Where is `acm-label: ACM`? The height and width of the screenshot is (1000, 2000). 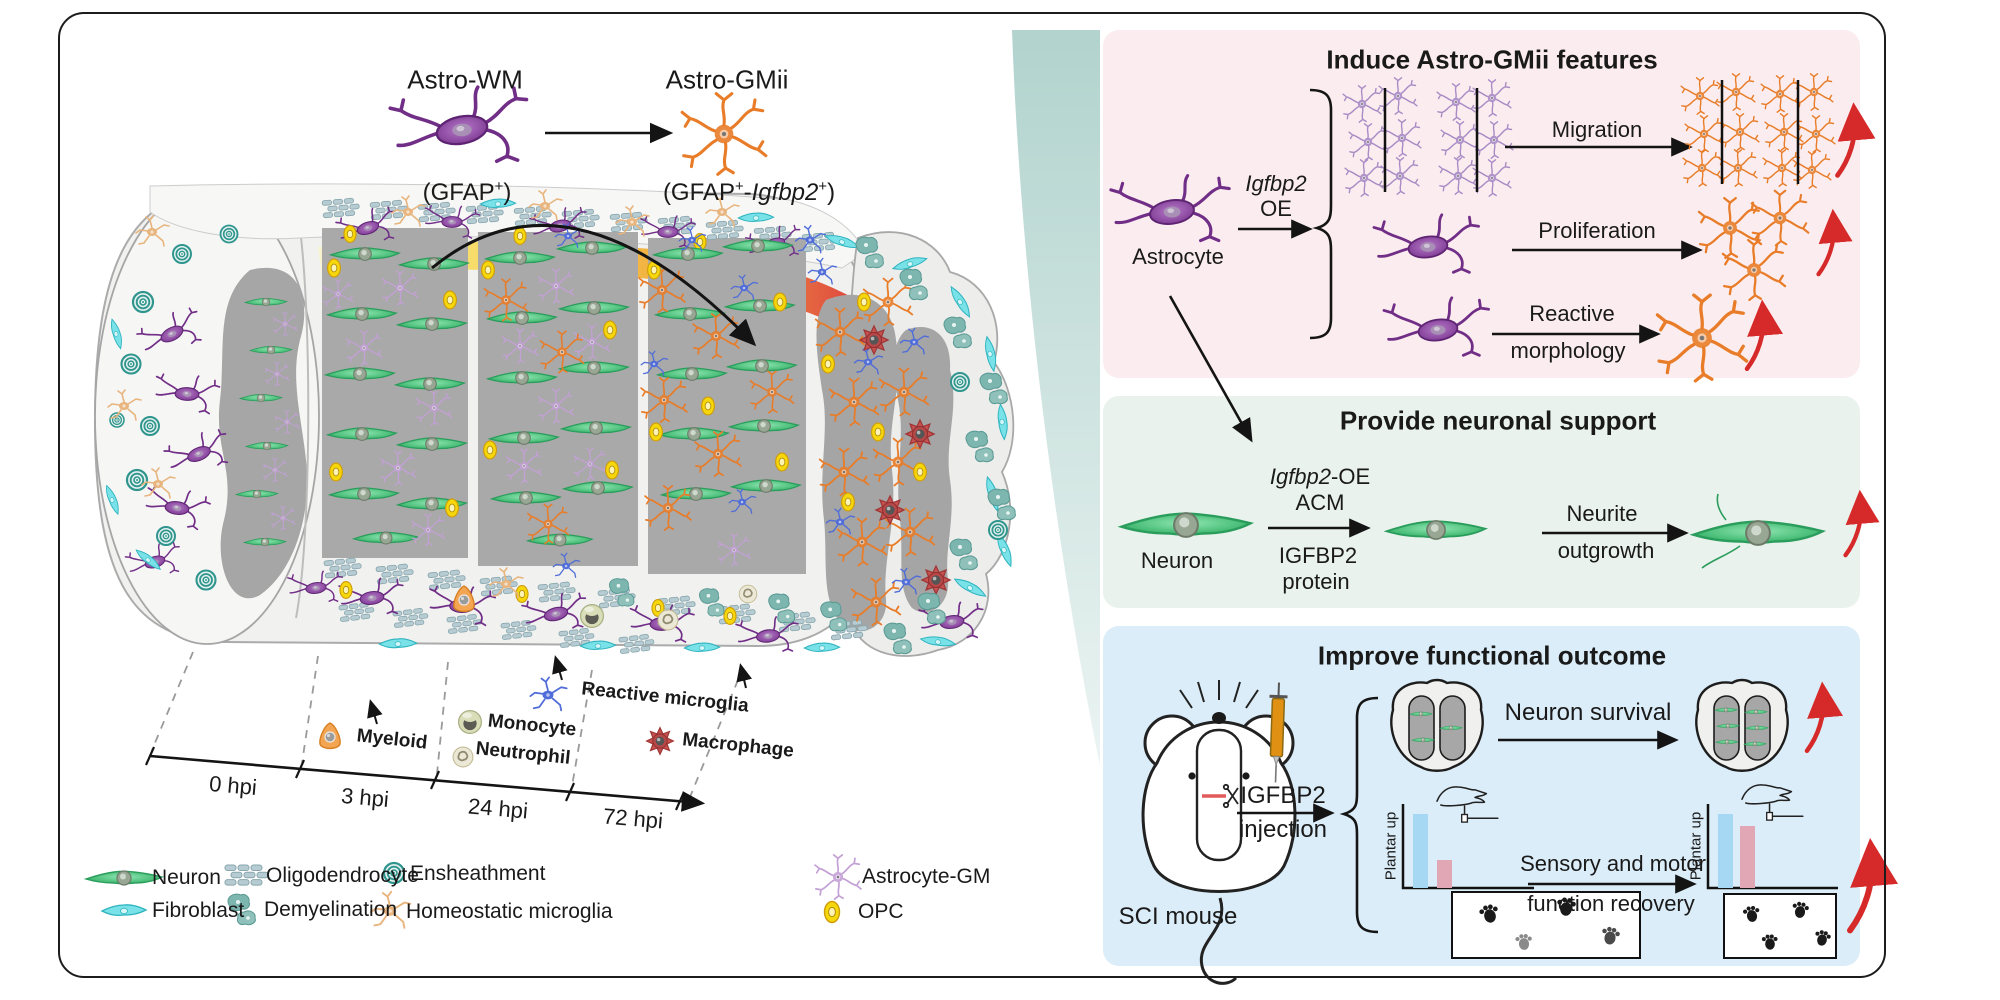
acm-label: ACM is located at coordinates (1320, 502).